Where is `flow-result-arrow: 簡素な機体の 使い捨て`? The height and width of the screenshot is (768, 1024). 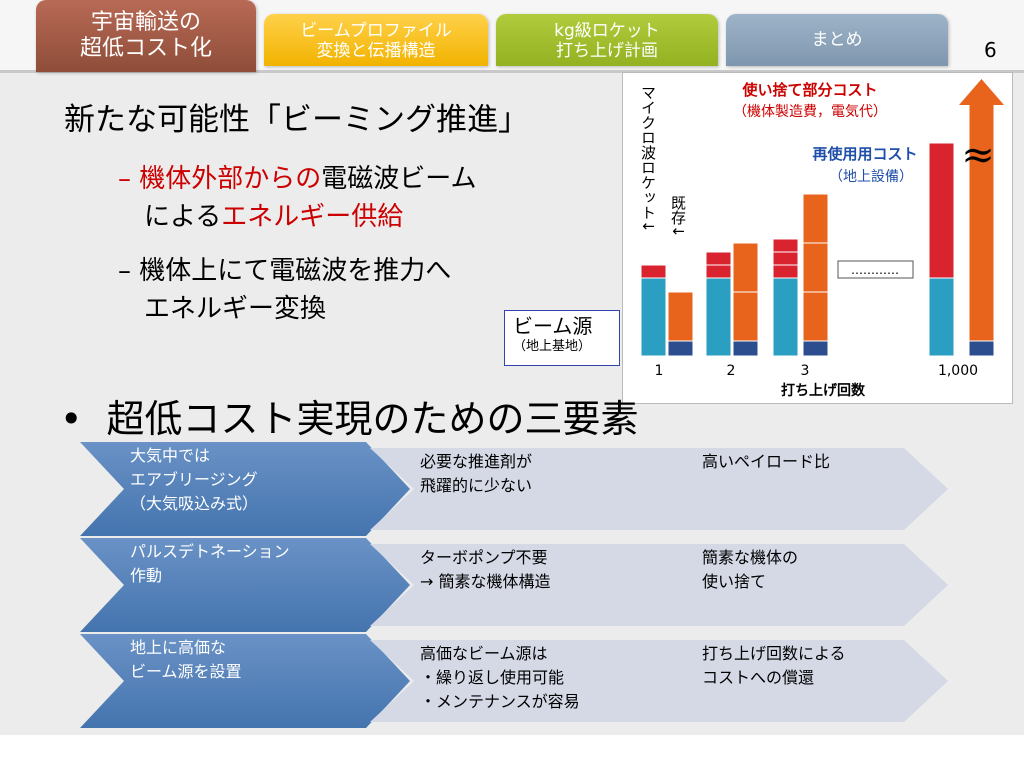 flow-result-arrow: 簡素な機体の 使い捨て is located at coordinates (800, 585).